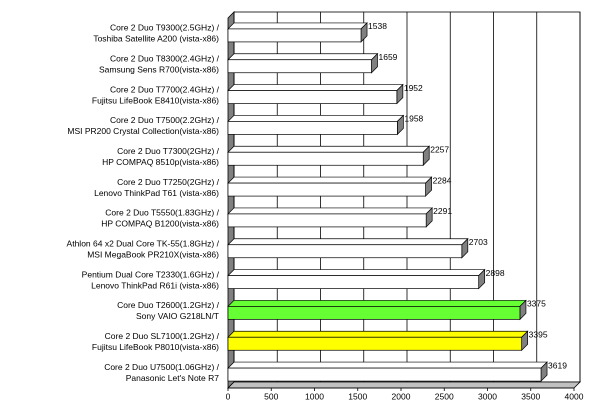 The width and height of the screenshot is (600, 414). Describe the element at coordinates (495, 273) in the screenshot. I see `value-label: 2898` at that location.